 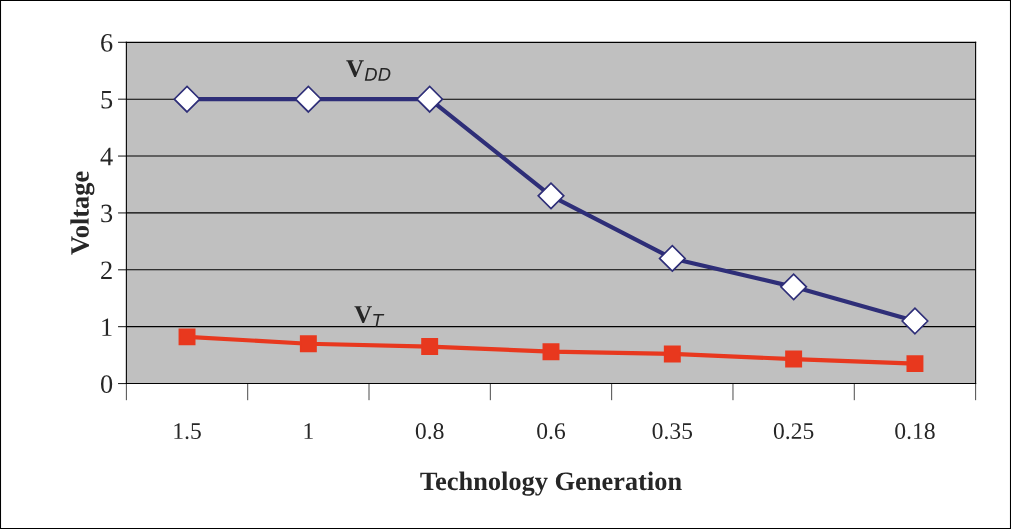 What do you see at coordinates (551, 431) in the screenshot?
I see `x-tick-label: 0.6` at bounding box center [551, 431].